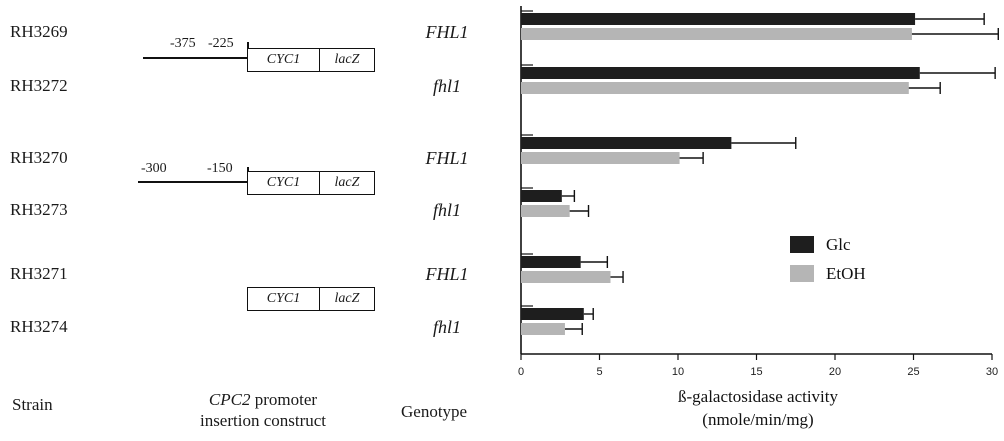  What do you see at coordinates (802, 244) in the screenshot?
I see `legend-swatch-glc` at bounding box center [802, 244].